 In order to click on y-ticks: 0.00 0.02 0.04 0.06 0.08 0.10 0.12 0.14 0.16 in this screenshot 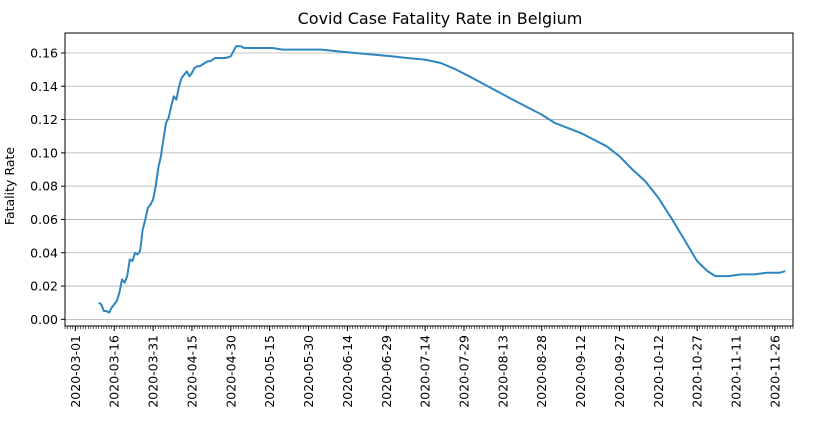, I will do `click(47, 186)`.